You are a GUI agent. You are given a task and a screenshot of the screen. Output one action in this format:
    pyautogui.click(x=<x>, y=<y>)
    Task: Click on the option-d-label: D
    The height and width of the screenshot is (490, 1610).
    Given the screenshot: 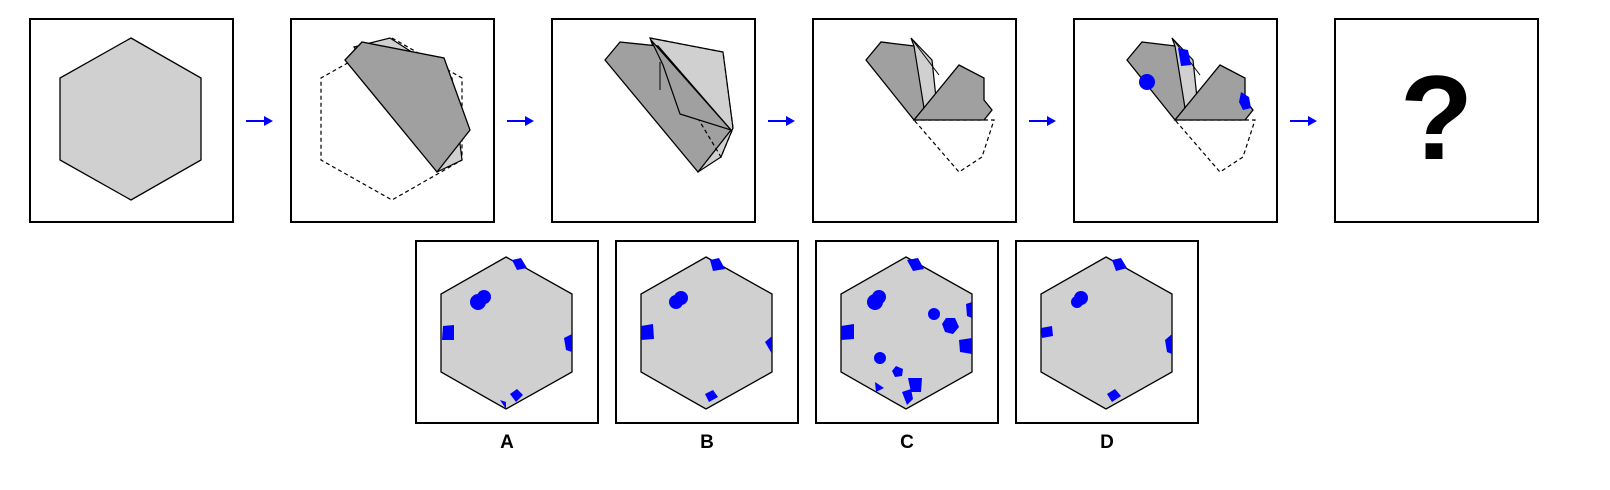 What is the action you would take?
    pyautogui.click(x=1107, y=442)
    